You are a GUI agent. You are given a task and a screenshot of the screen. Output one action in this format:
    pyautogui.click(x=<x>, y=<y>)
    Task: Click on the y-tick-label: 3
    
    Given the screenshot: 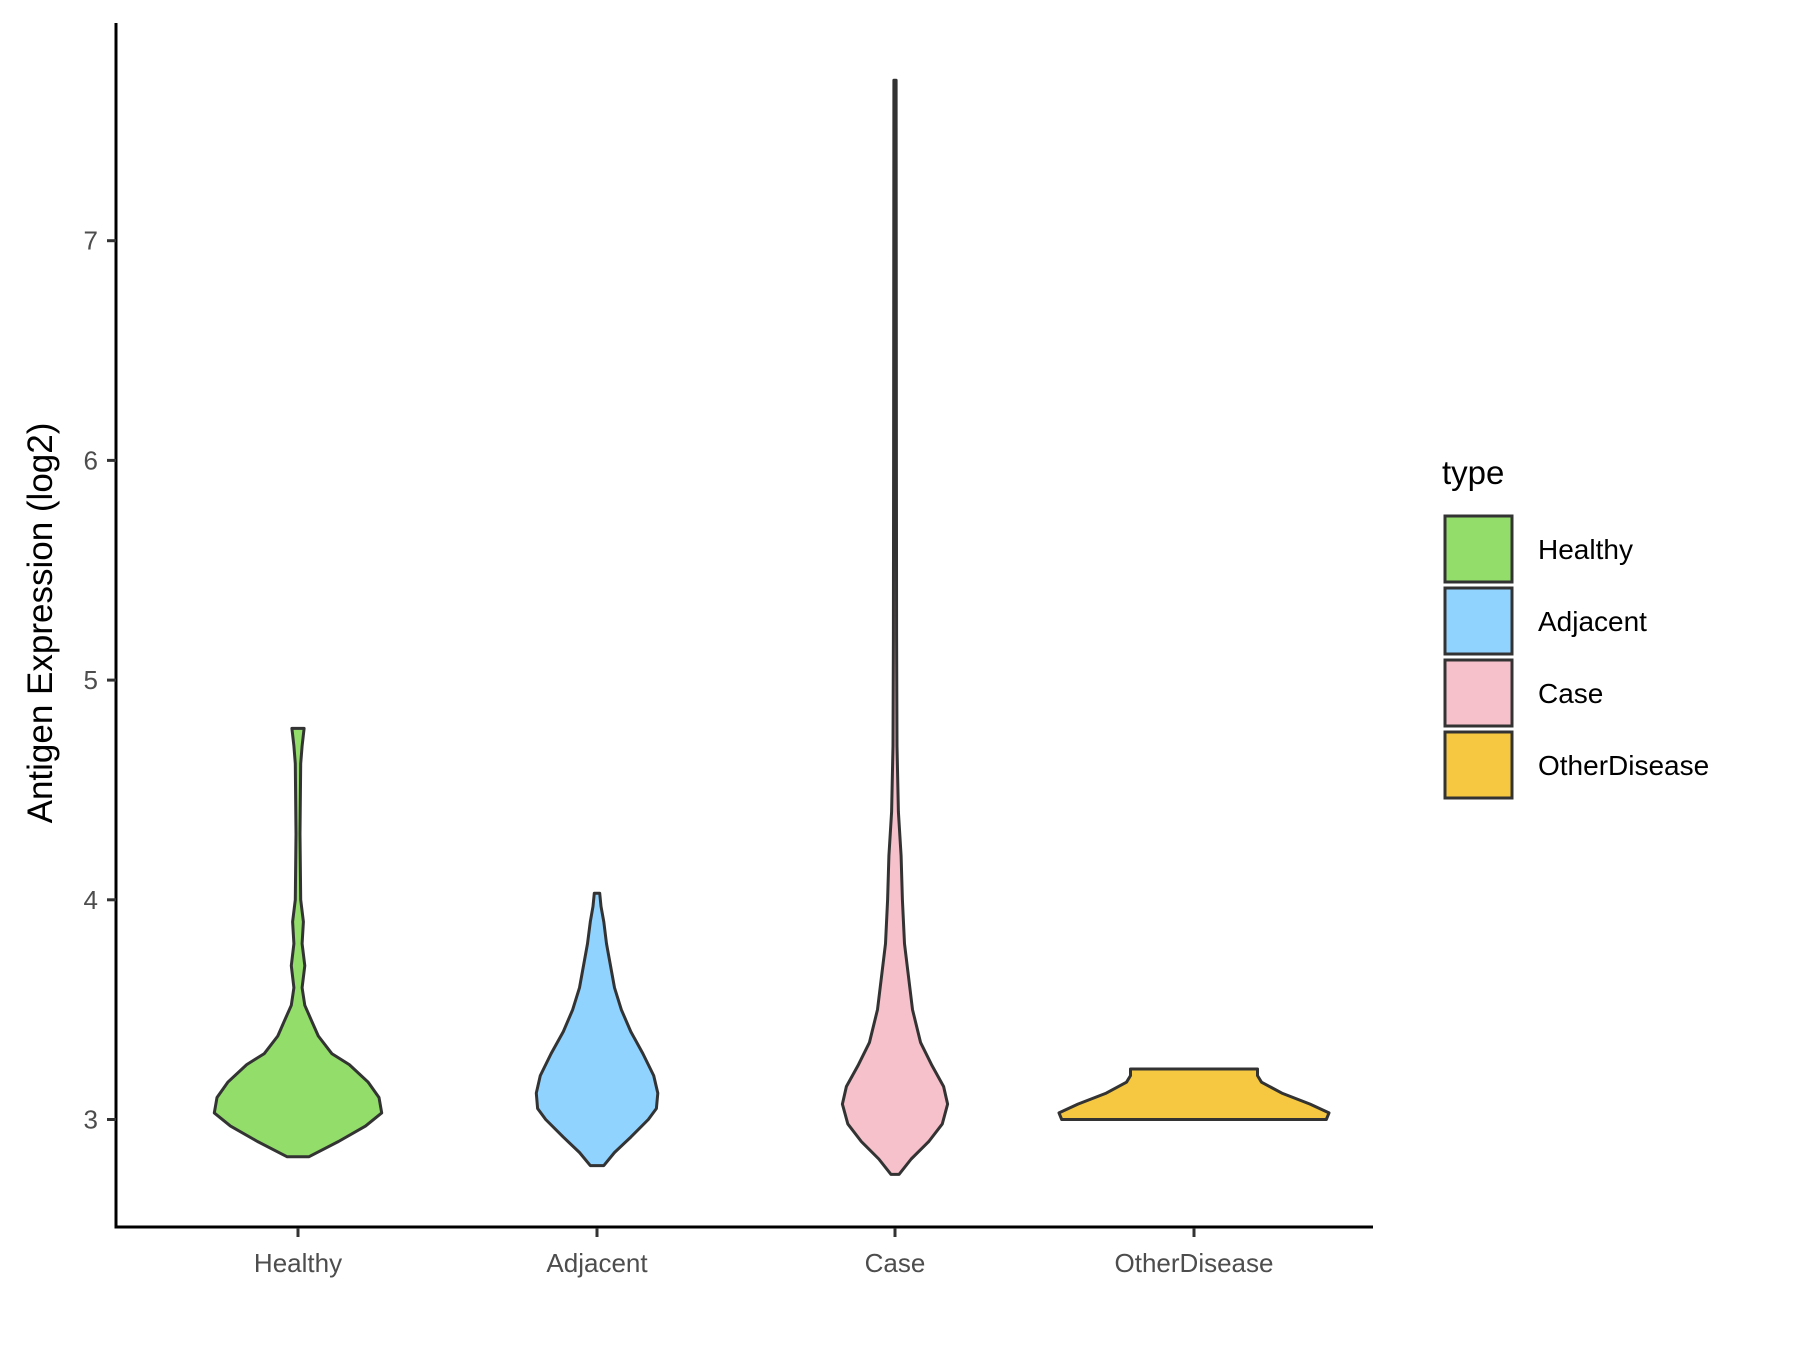 What is the action you would take?
    pyautogui.click(x=91, y=1120)
    